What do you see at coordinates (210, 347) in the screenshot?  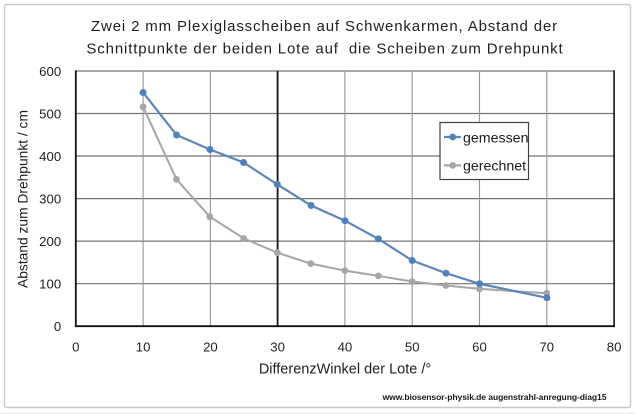 I see `svg-text: 20` at bounding box center [210, 347].